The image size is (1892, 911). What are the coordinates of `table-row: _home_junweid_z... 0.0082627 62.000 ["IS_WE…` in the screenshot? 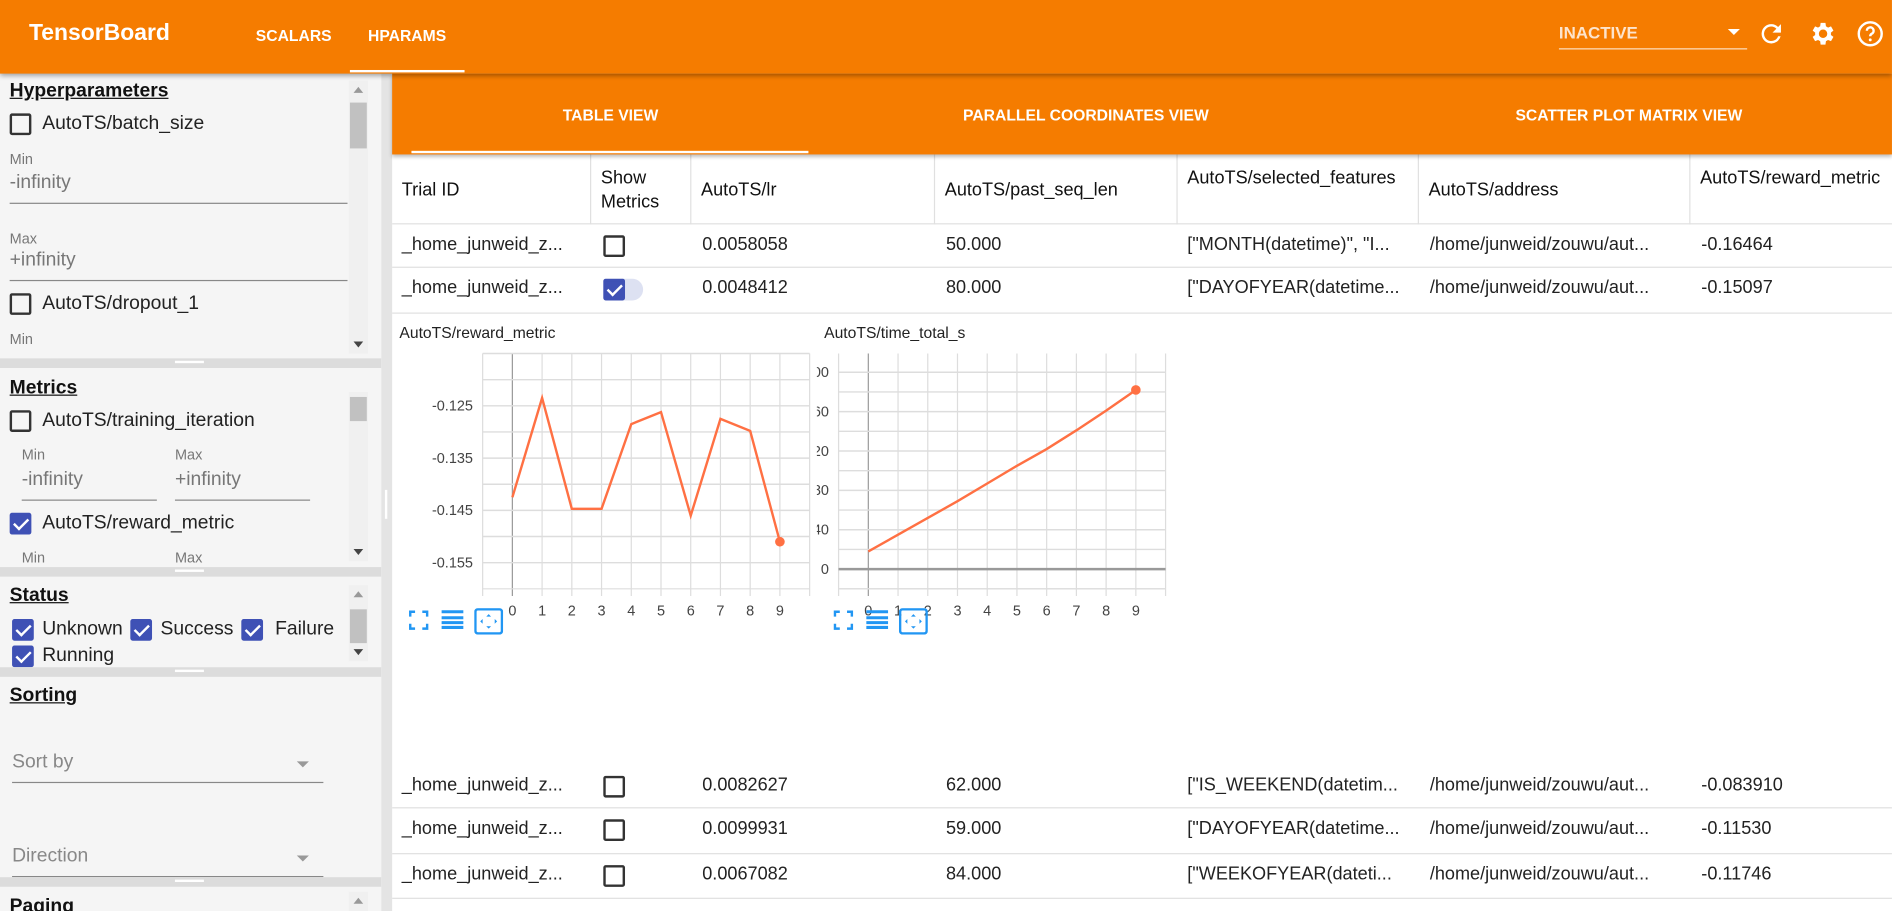 It's located at (1142, 787).